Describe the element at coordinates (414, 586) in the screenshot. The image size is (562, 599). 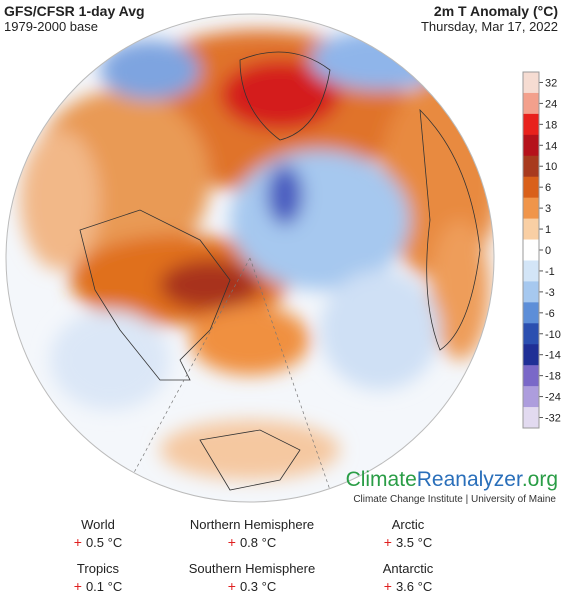
I see `stat-number: 3.6 °C` at that location.